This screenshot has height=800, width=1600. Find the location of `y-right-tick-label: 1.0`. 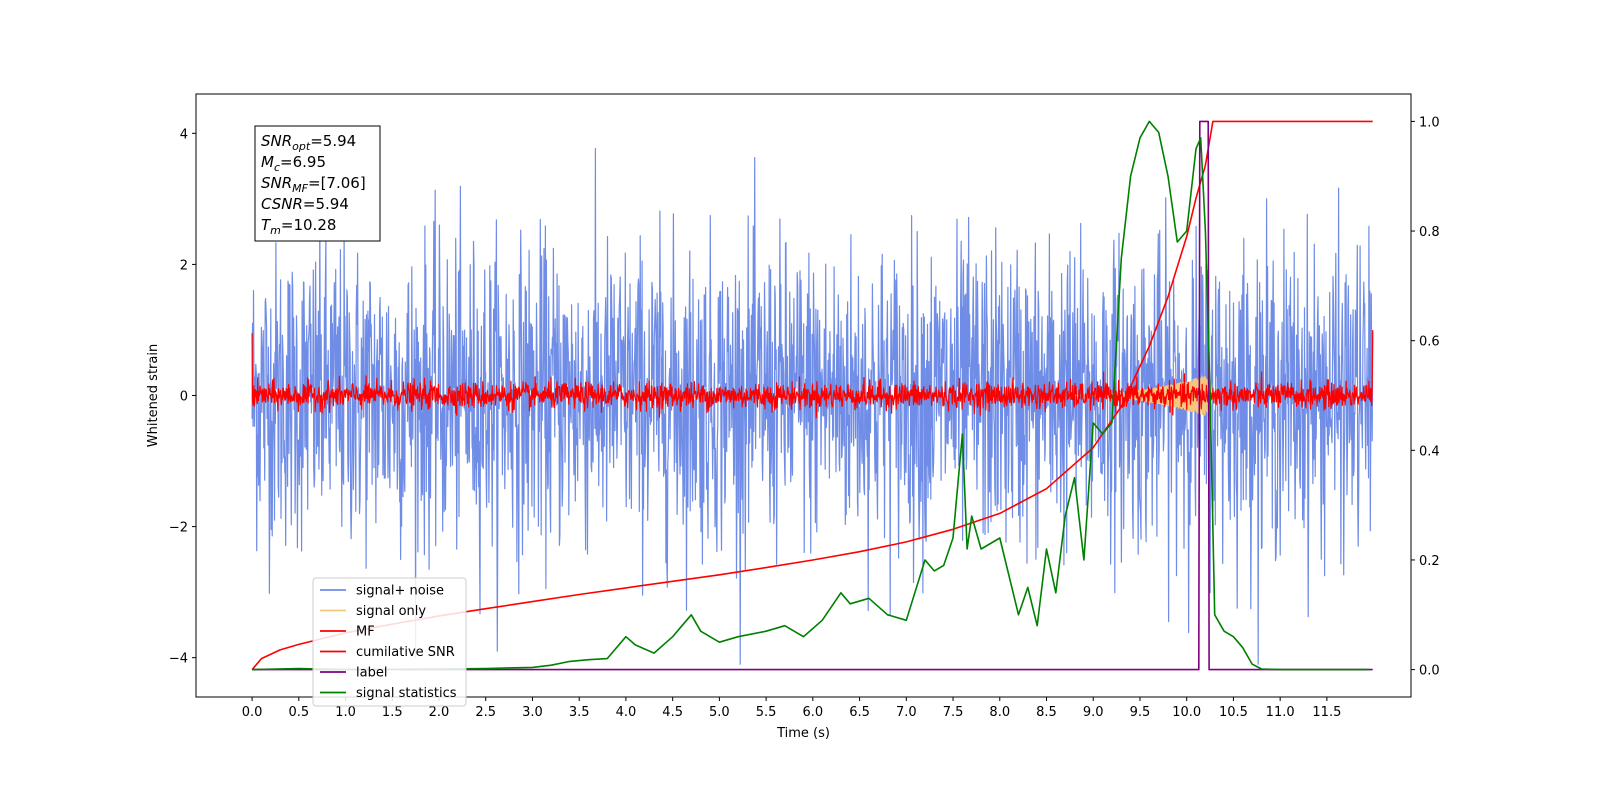

y-right-tick-label: 1.0 is located at coordinates (1429, 122).